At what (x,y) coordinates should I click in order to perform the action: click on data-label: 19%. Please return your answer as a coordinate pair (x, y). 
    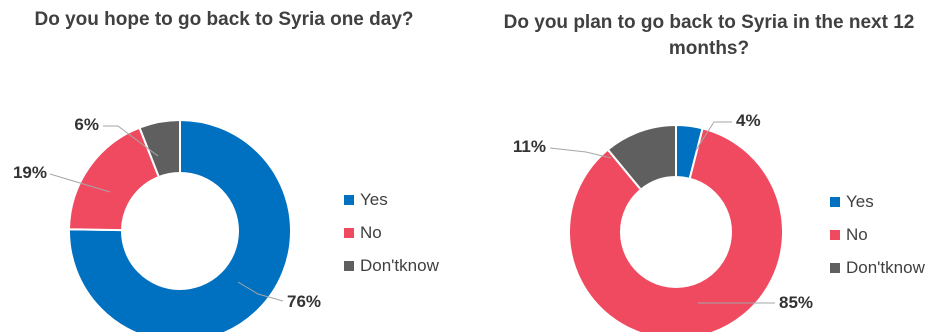
    Looking at the image, I should click on (30, 172).